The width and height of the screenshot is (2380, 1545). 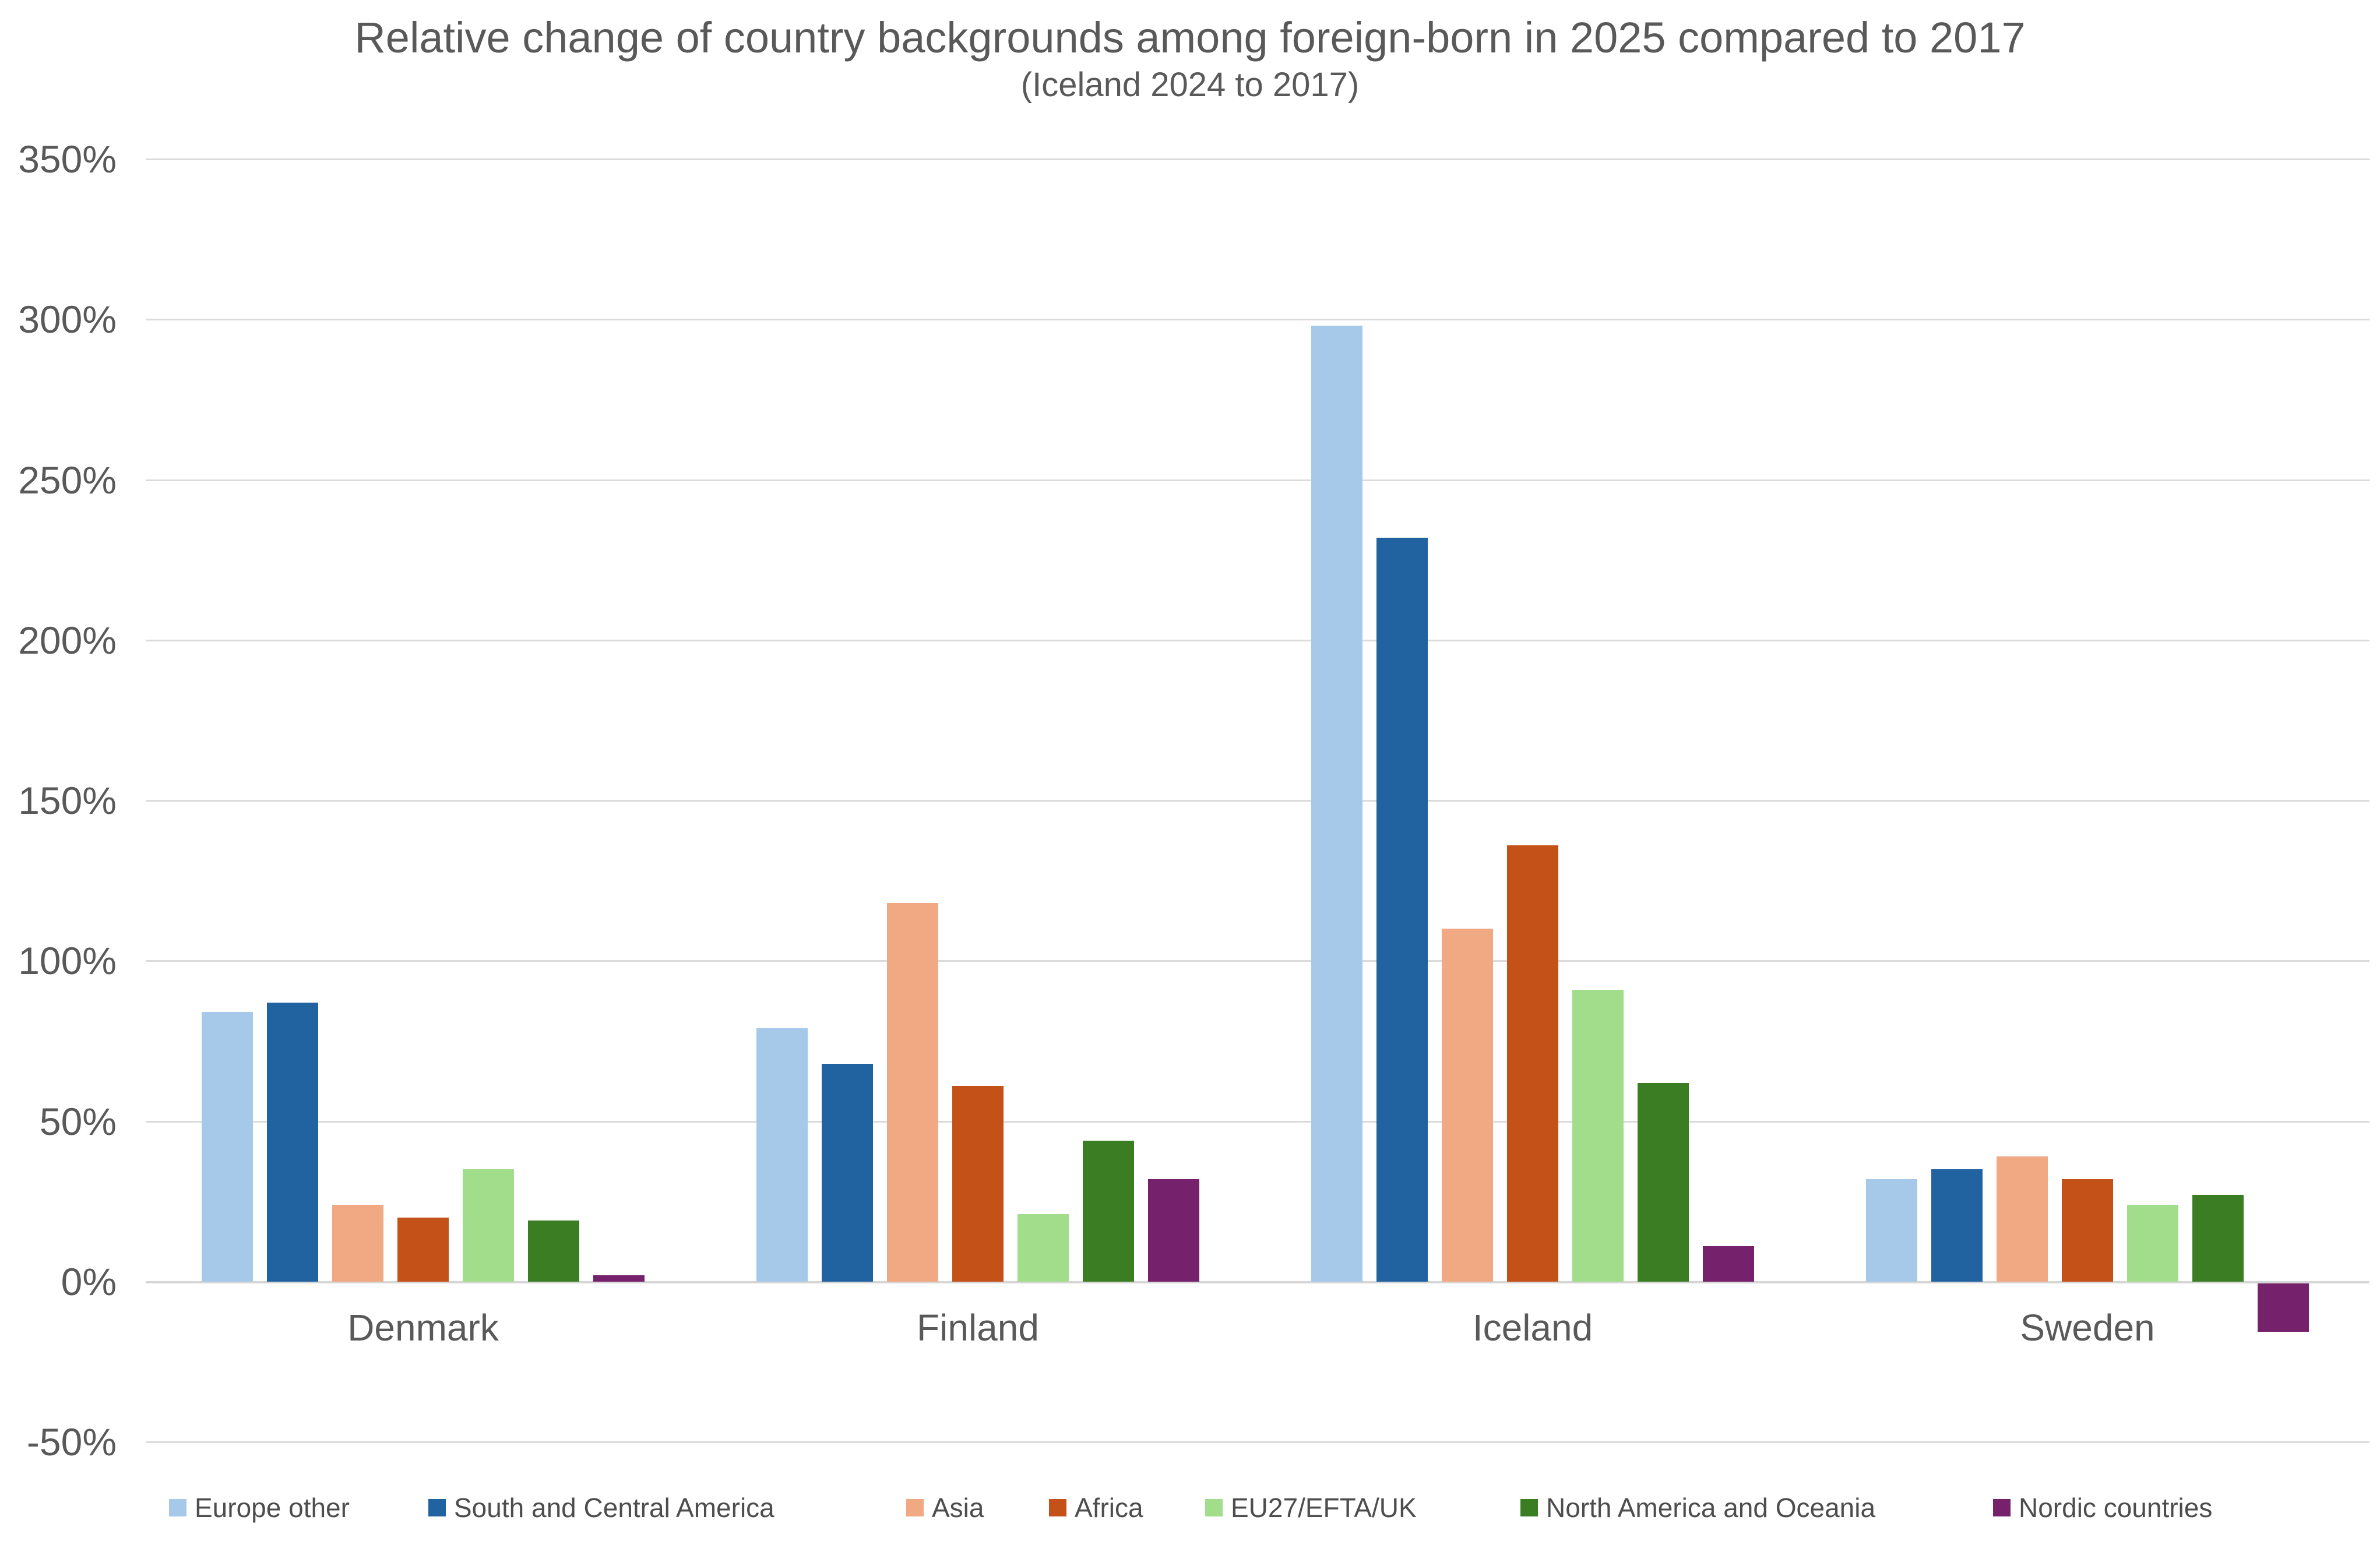 What do you see at coordinates (423, 1250) in the screenshot?
I see `bar-denmark-africa` at bounding box center [423, 1250].